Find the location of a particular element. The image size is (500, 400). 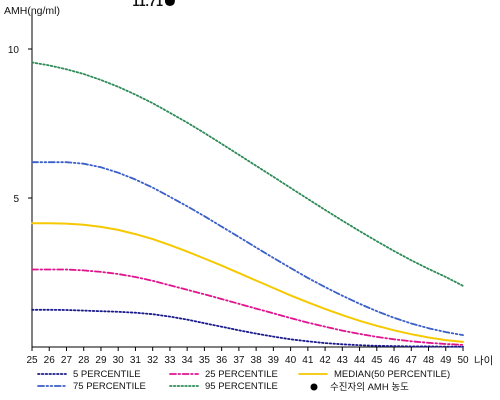

x-tick-label: 46 is located at coordinates (394, 360).